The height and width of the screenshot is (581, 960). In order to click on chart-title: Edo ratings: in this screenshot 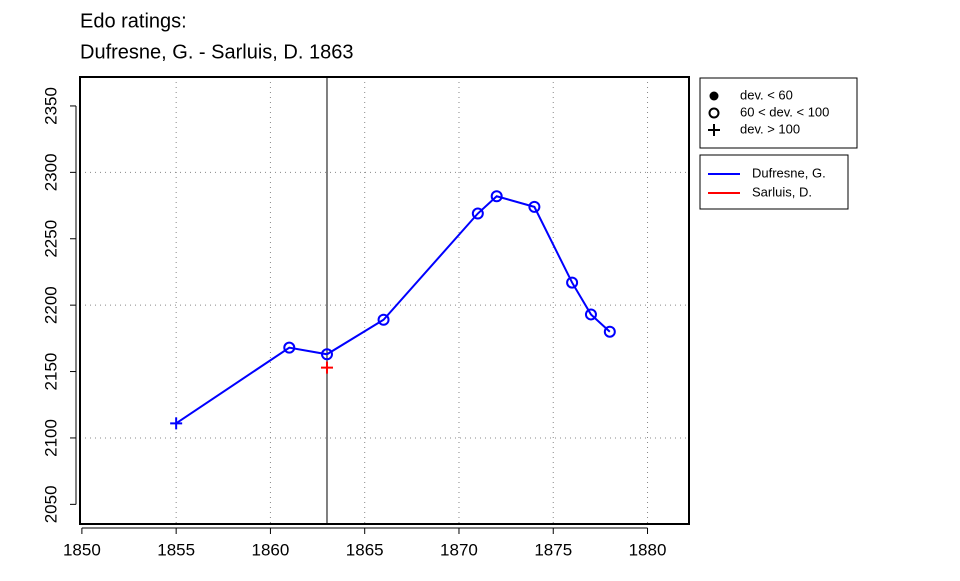, I will do `click(133, 21)`.